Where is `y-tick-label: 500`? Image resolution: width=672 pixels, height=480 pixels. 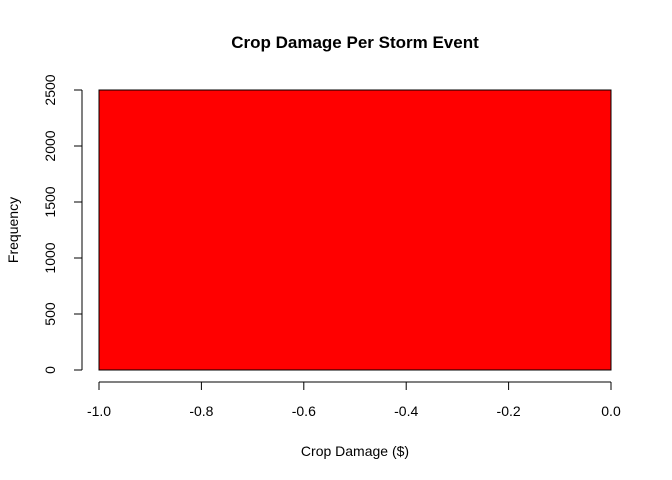
y-tick-label: 500 is located at coordinates (50, 314).